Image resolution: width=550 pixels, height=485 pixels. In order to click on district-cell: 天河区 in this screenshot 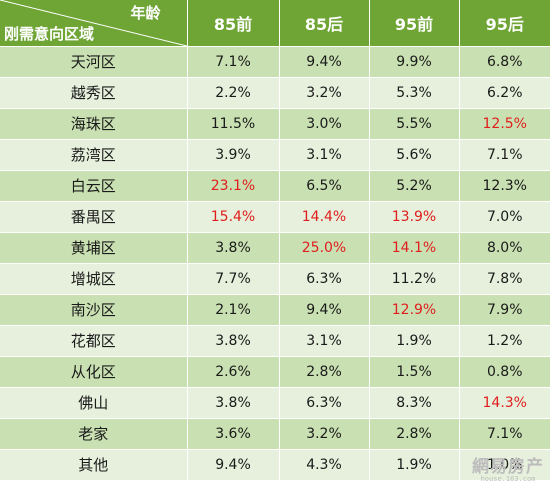, I will do `click(93, 61)`.